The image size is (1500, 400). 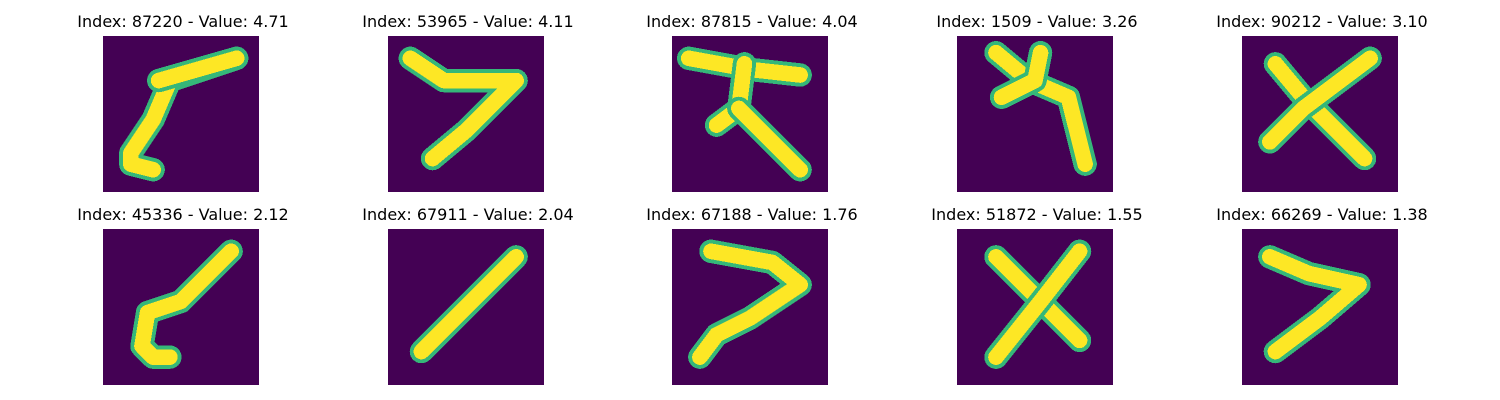 What do you see at coordinates (752, 214) in the screenshot?
I see `panel-title: Index: 67188 - Value: 1.76` at bounding box center [752, 214].